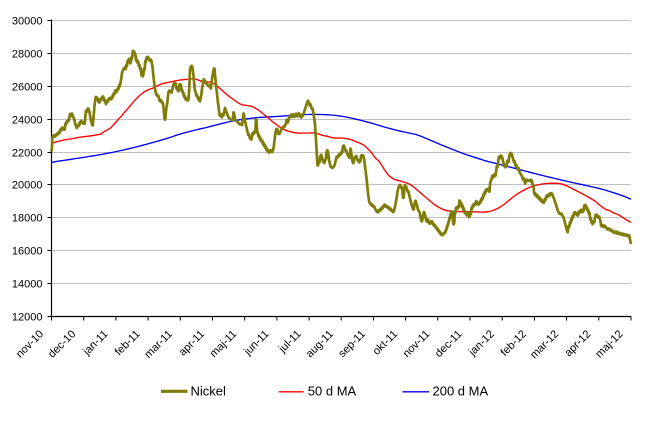  I want to click on svg-text: 26000, so click(27, 87).